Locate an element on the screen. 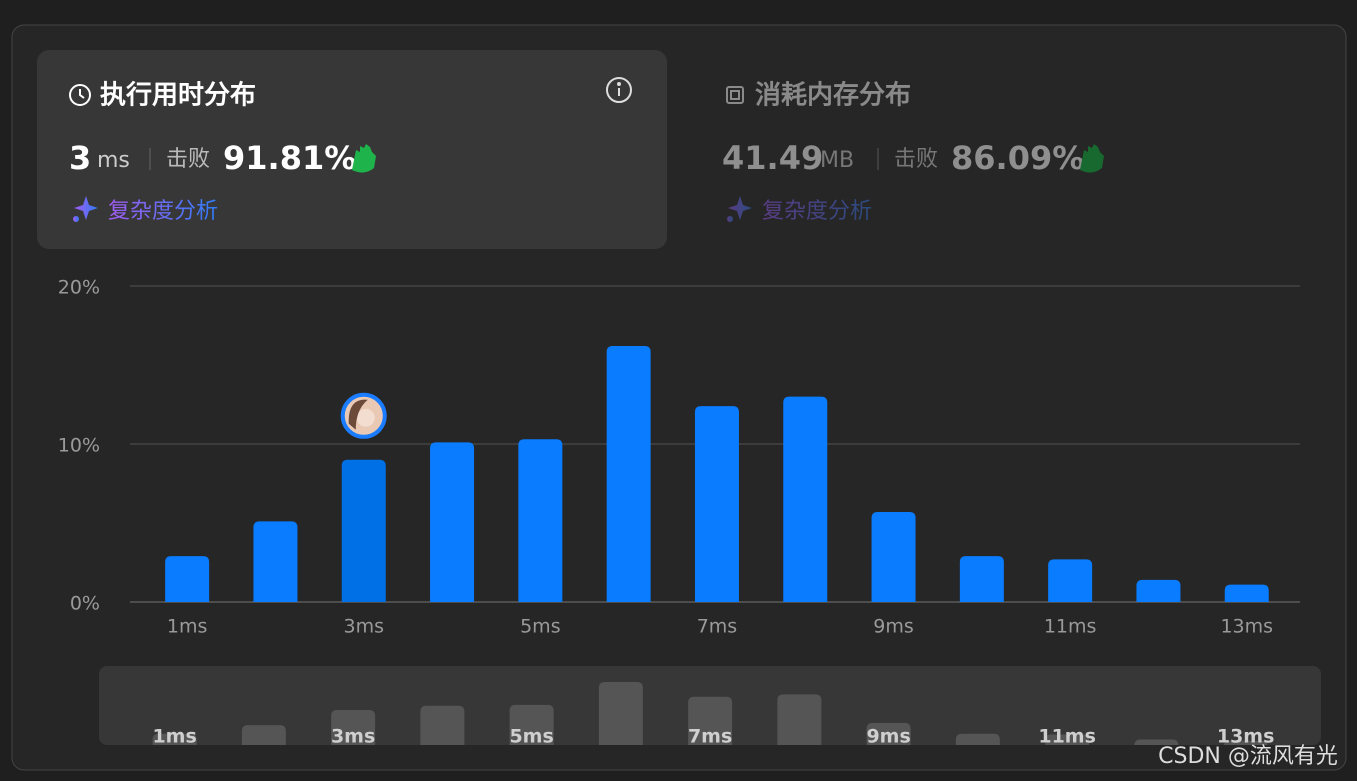 The height and width of the screenshot is (781, 1357). overview-label: 7ms is located at coordinates (710, 737).